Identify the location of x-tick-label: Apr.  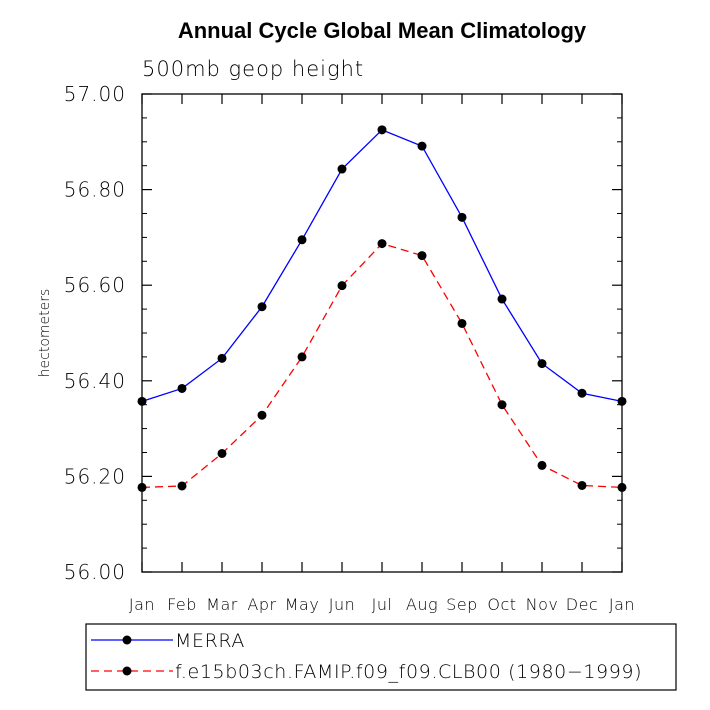
(261, 604).